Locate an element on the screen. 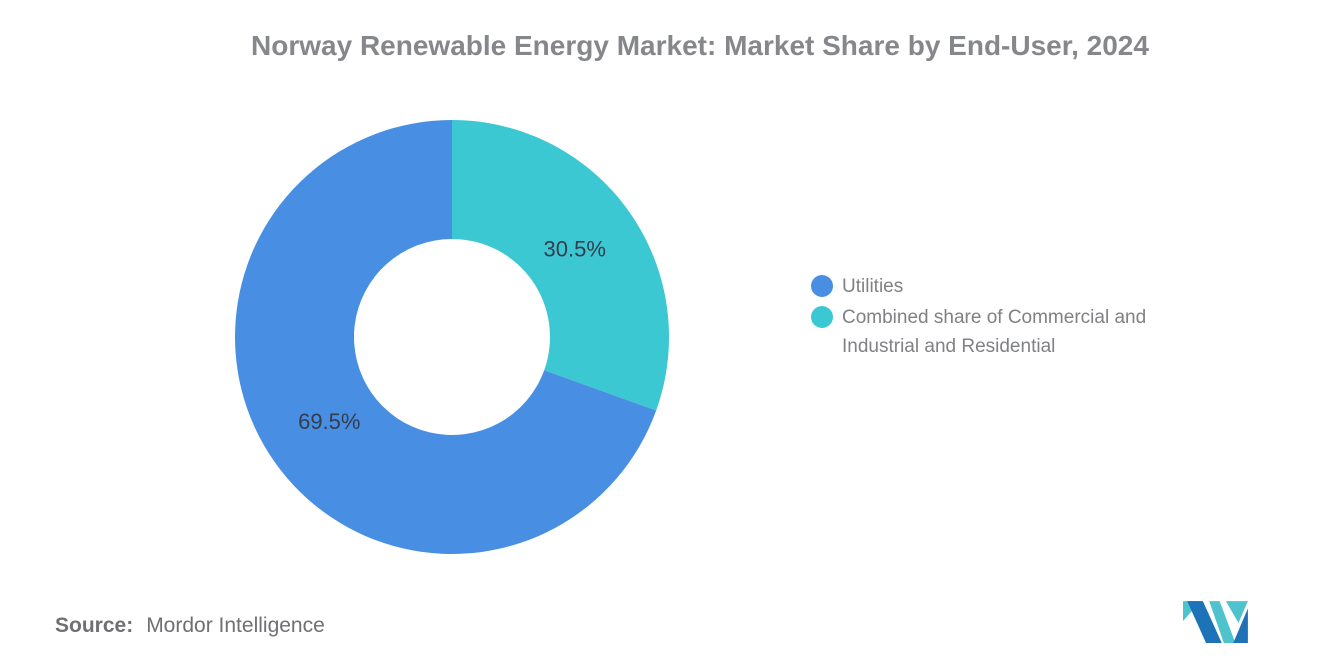  logo-right-blue-triangle is located at coordinates (1240, 625).